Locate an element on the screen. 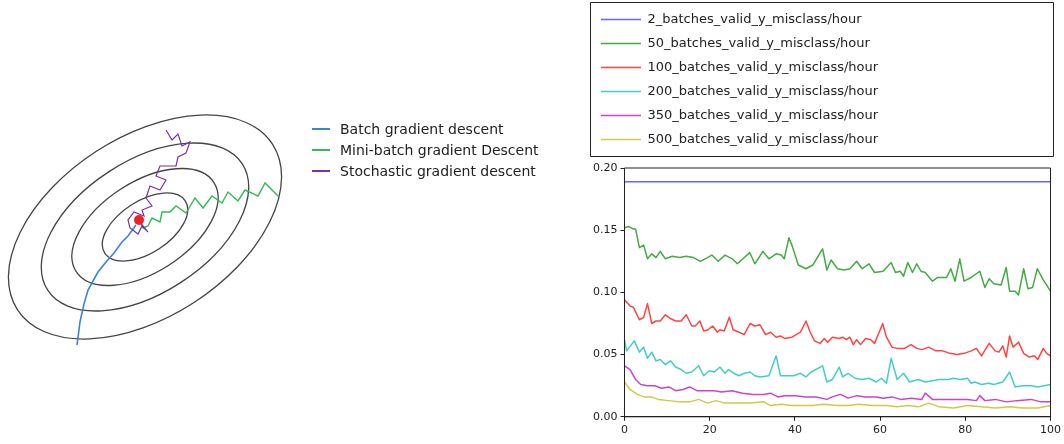  legend-label: 350_batches_valid_y_misclass/hour is located at coordinates (763, 114).